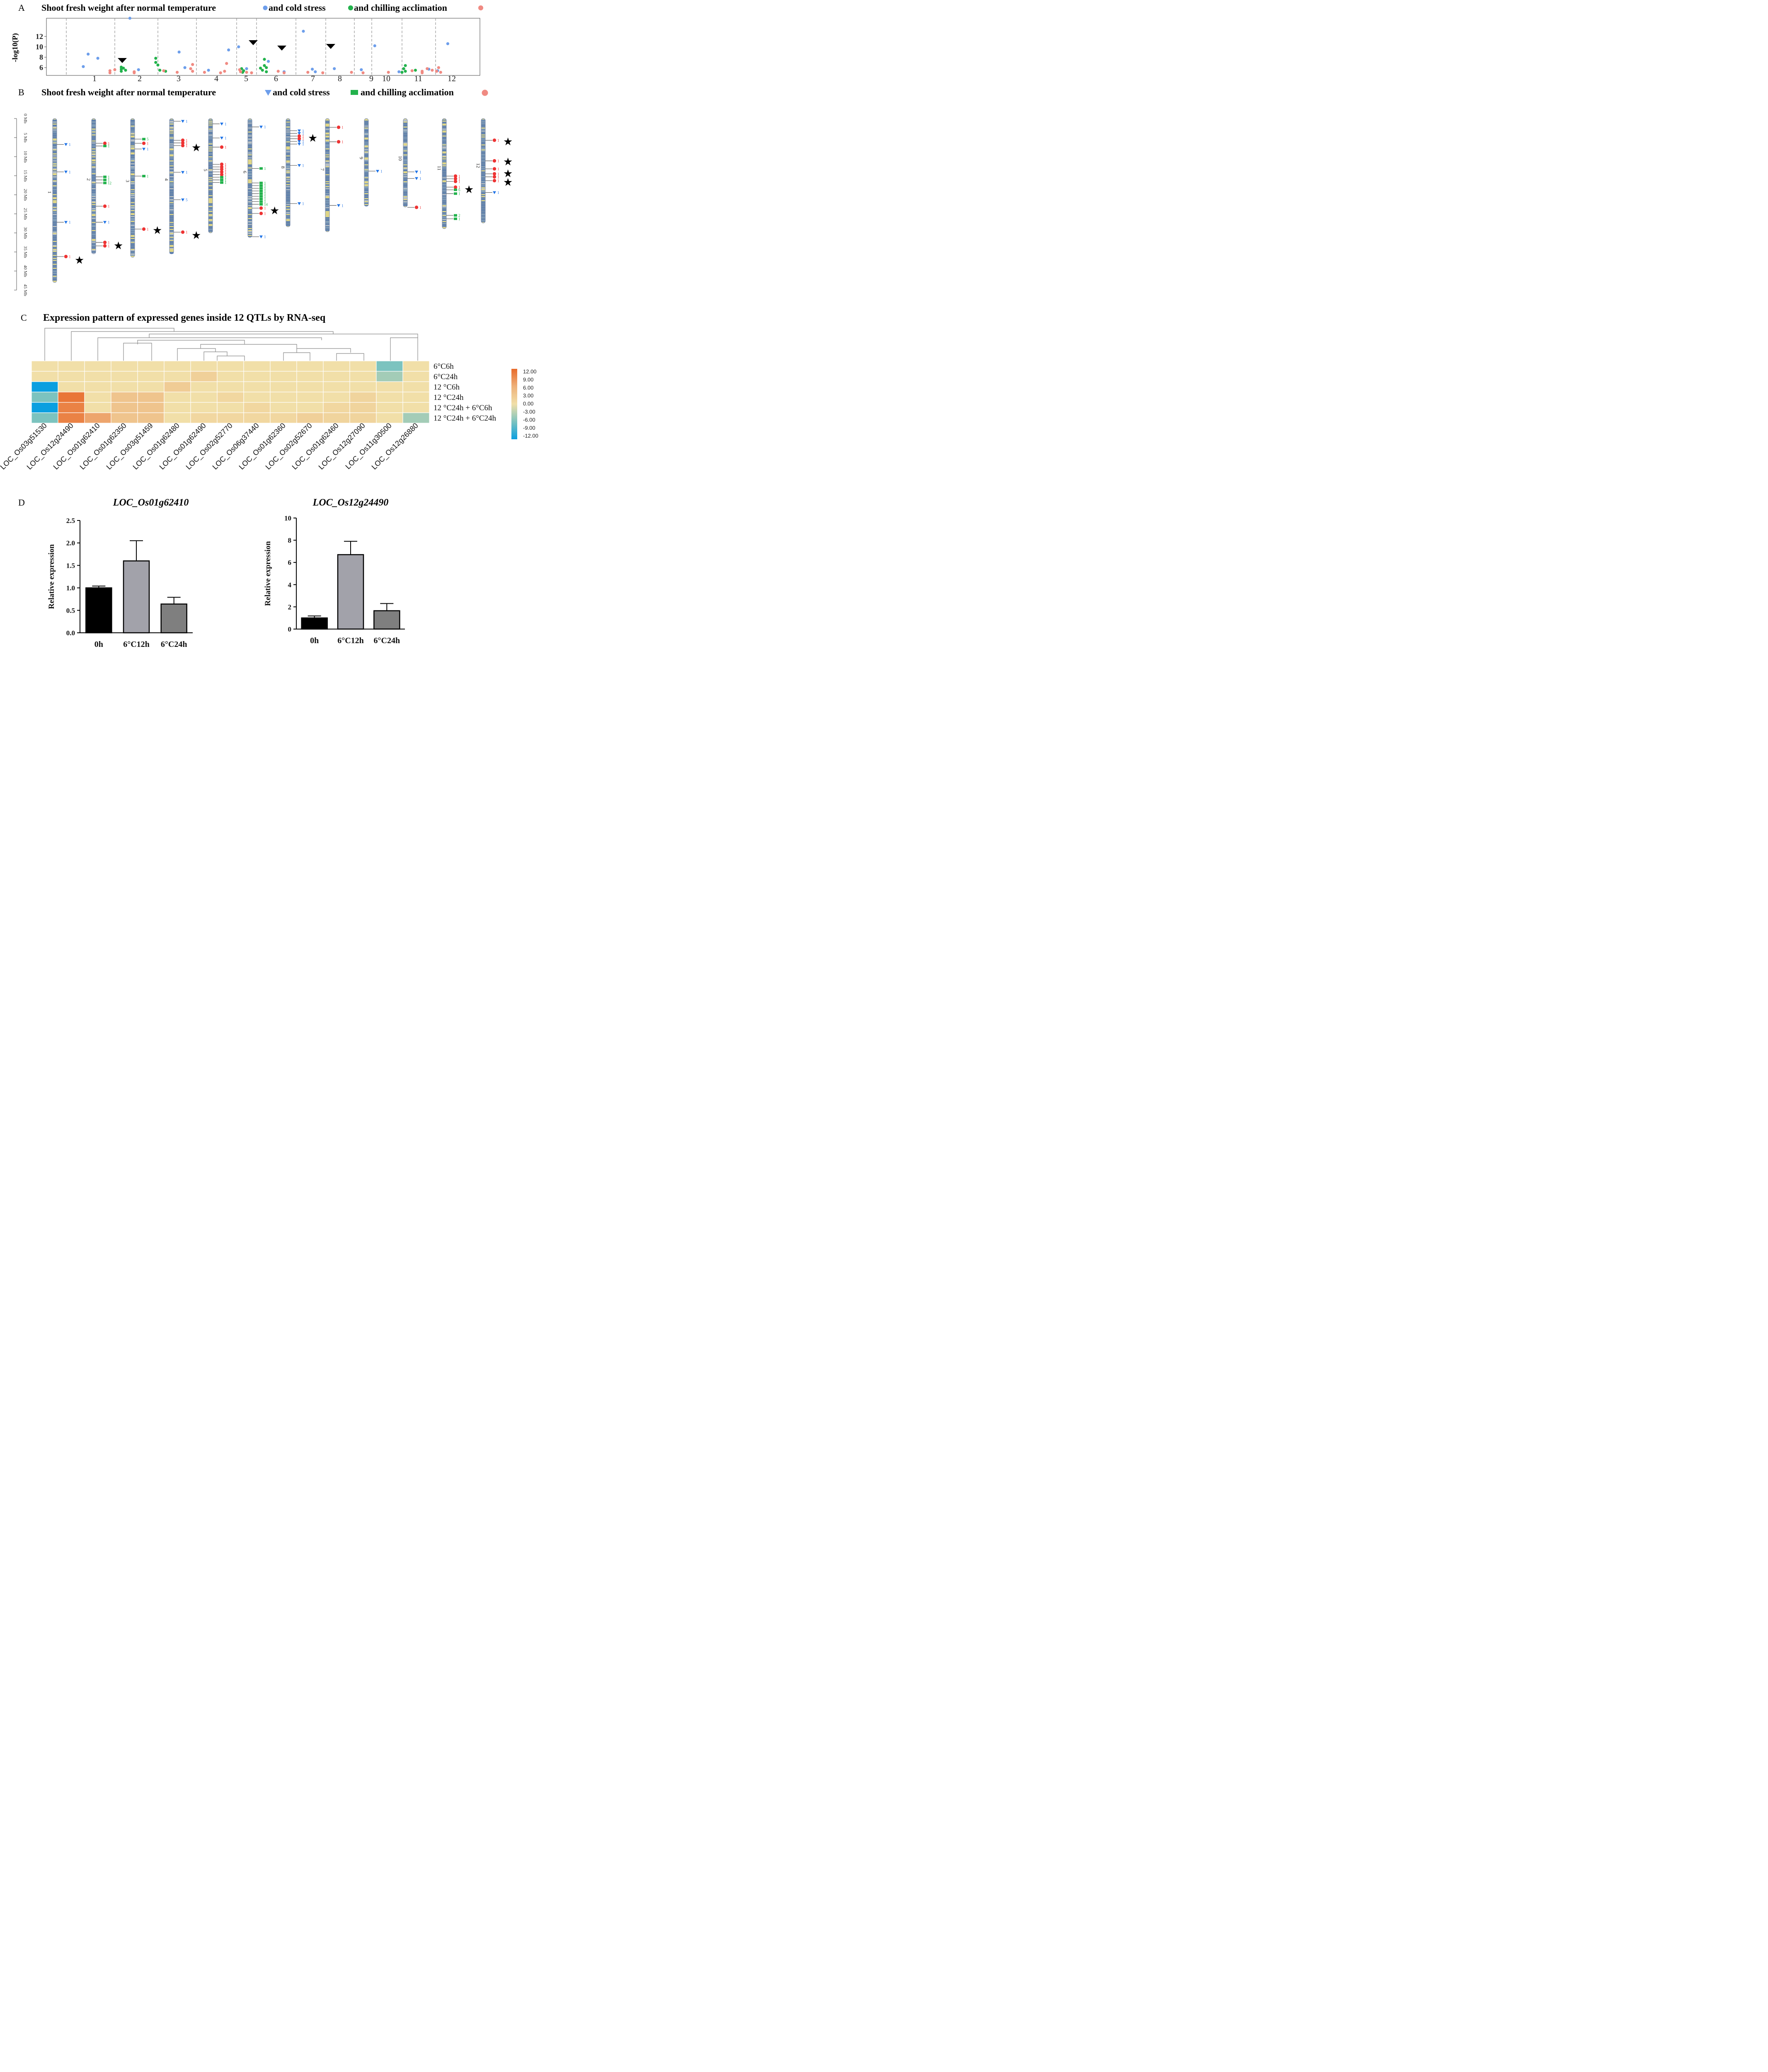 The width and height of the screenshot is (1768, 2072). What do you see at coordinates (268, 573) in the screenshot?
I see `y-axis-title: Relative expression` at bounding box center [268, 573].